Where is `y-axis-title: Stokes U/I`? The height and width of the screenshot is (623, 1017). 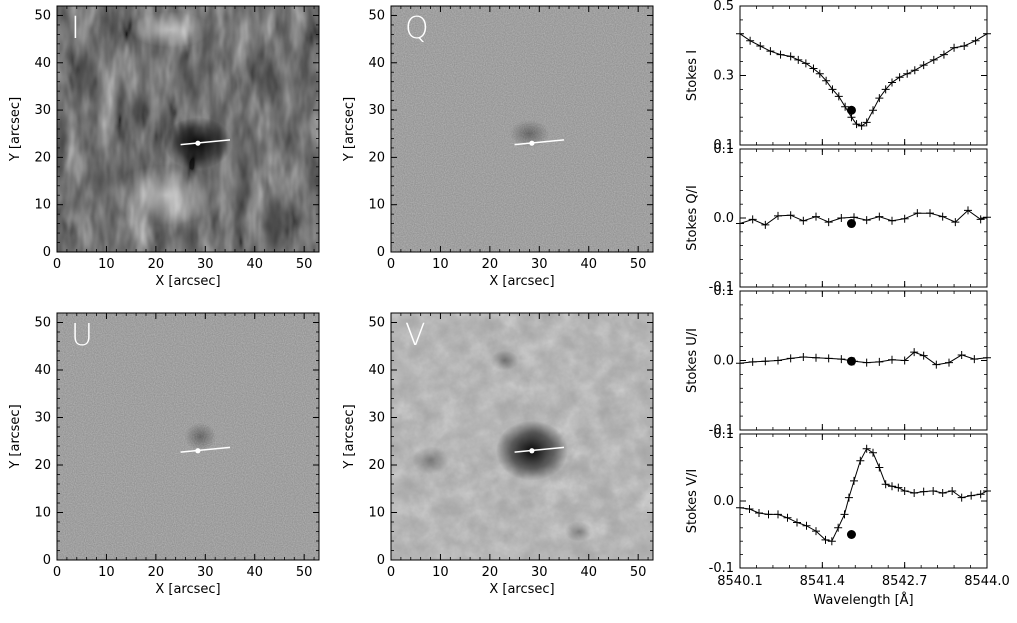
y-axis-title: Stokes U/I is located at coordinates (692, 360).